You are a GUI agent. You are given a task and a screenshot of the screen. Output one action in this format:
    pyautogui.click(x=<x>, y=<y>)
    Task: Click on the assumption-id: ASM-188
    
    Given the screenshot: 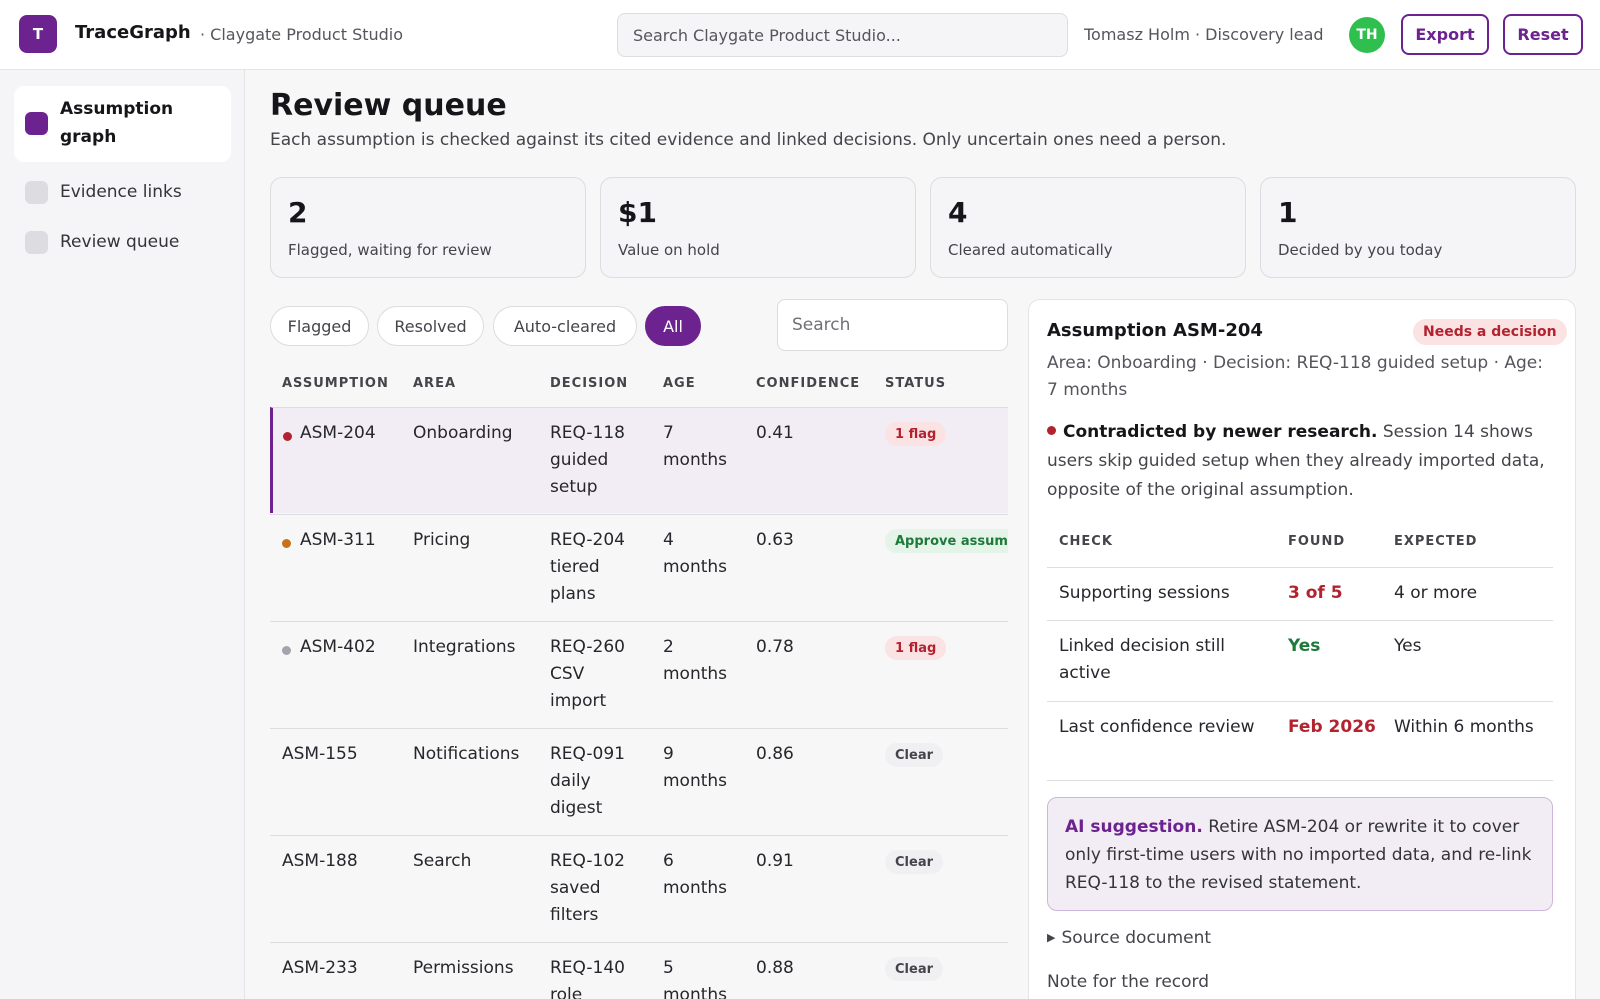 What is the action you would take?
    pyautogui.click(x=320, y=861)
    